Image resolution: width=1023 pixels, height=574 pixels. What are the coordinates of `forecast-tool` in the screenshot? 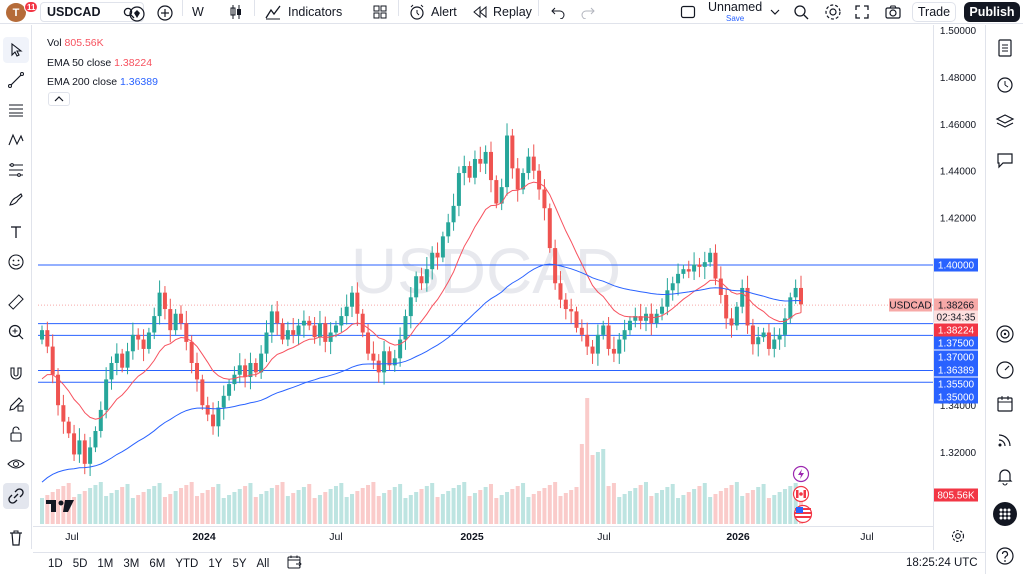 It's located at (16, 170).